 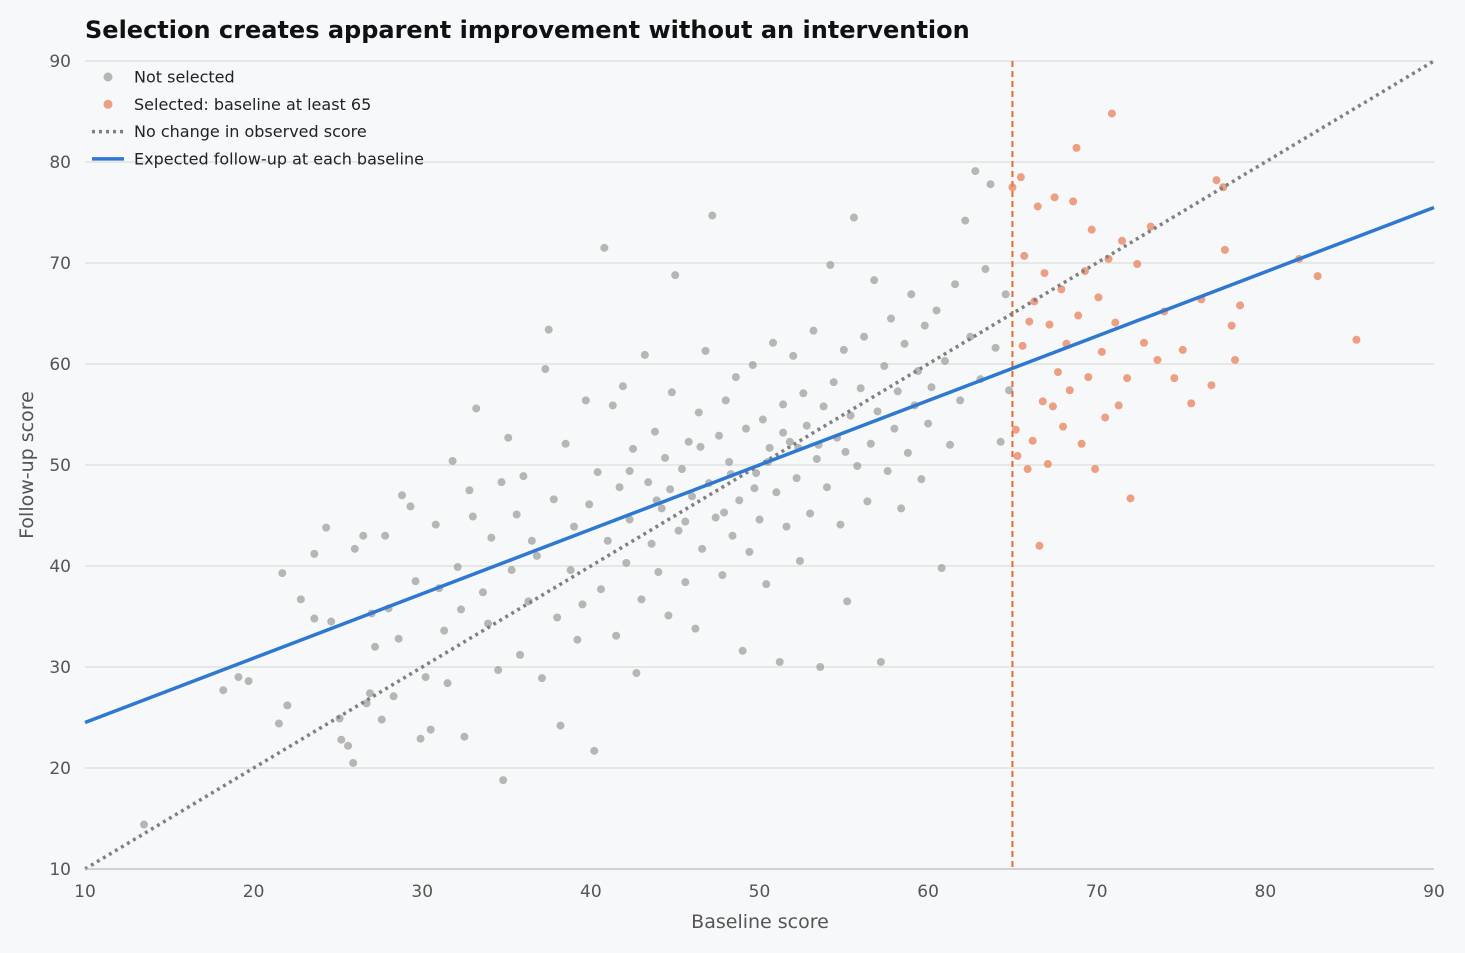 What do you see at coordinates (279, 158) in the screenshot?
I see `legend-label: Expected follow-up at each baseline` at bounding box center [279, 158].